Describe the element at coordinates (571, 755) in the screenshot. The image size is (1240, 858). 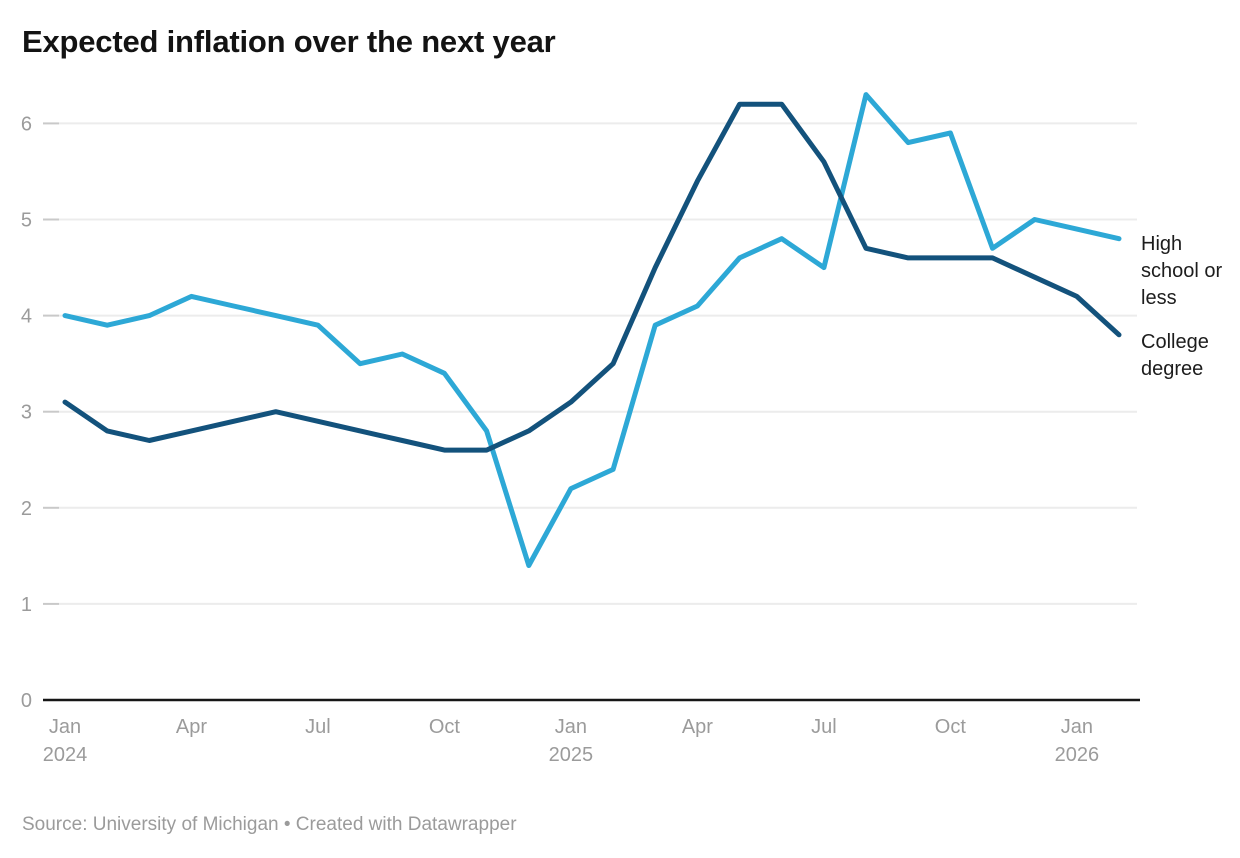
I see `x-axis-year-2025: 2025` at that location.